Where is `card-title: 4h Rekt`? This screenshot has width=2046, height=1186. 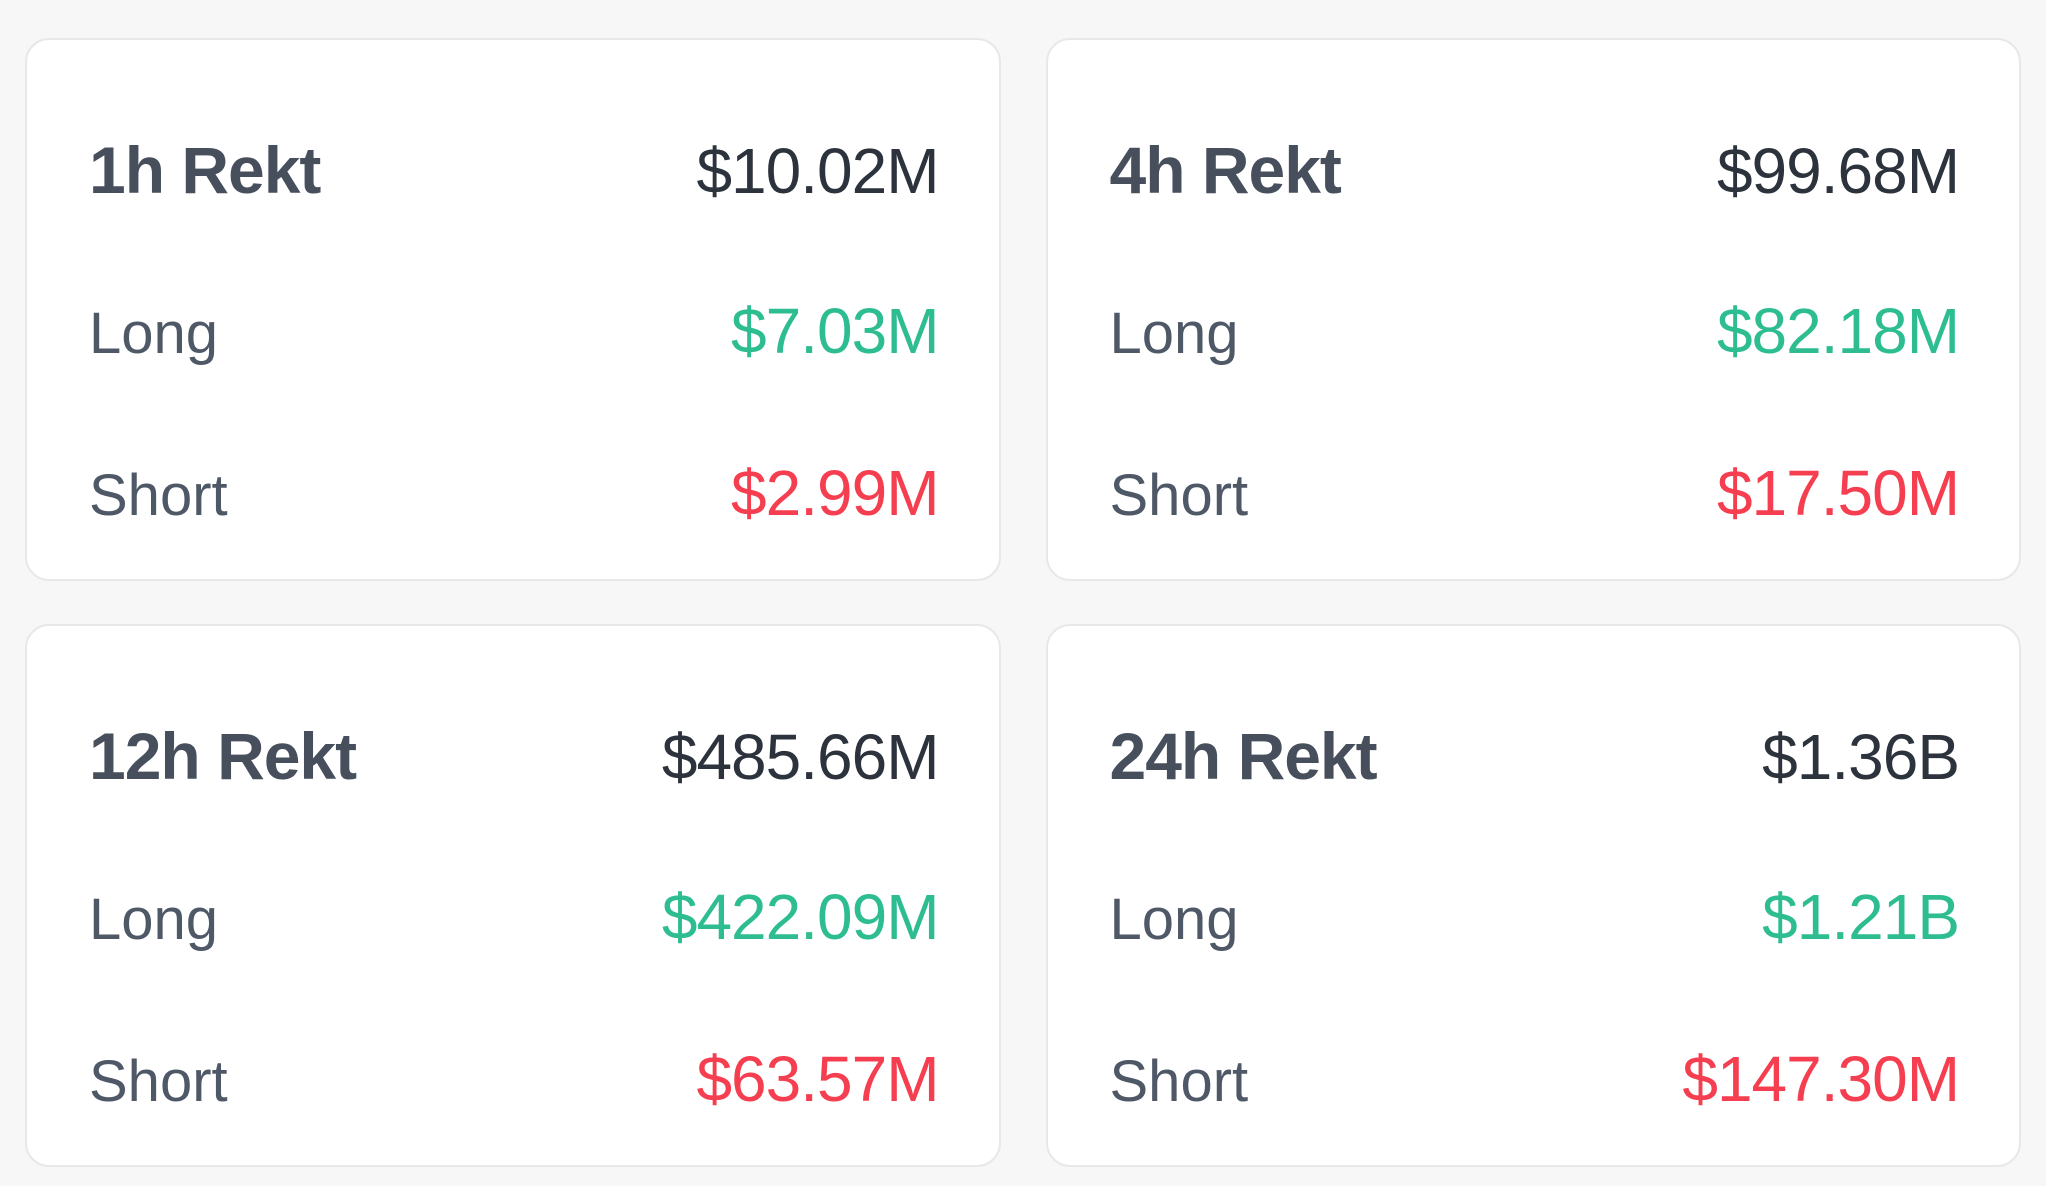 card-title: 4h Rekt is located at coordinates (1225, 170).